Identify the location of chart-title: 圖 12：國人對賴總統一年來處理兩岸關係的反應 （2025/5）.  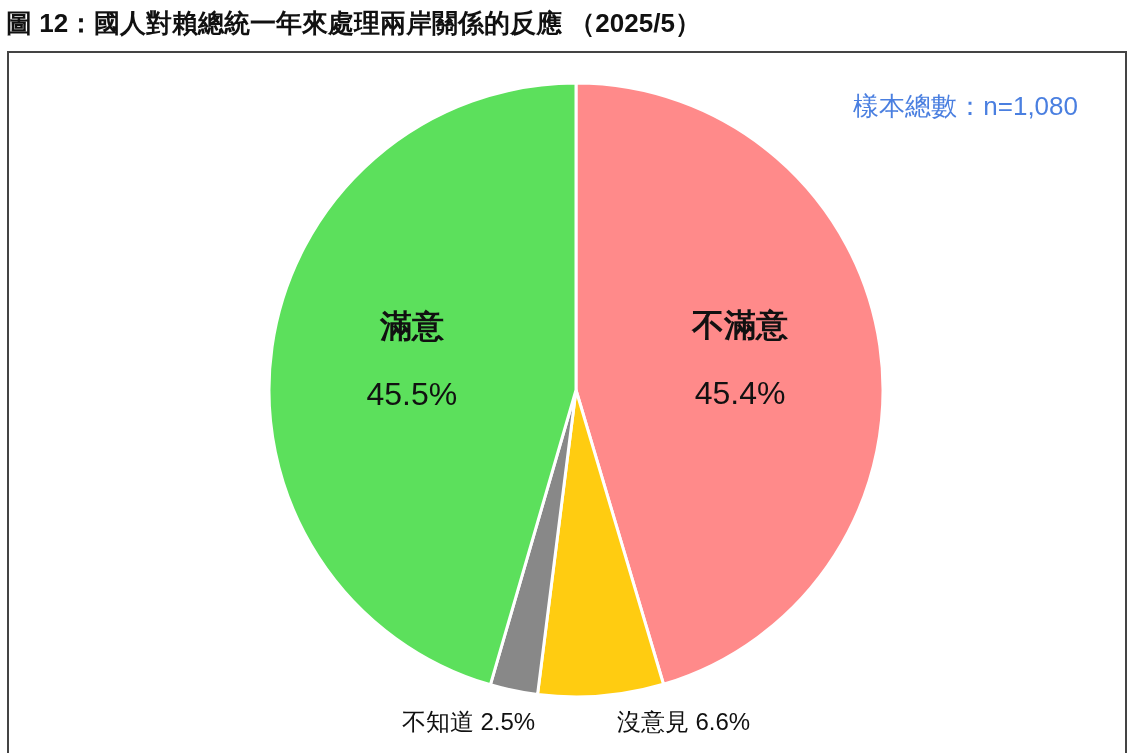
(353, 23).